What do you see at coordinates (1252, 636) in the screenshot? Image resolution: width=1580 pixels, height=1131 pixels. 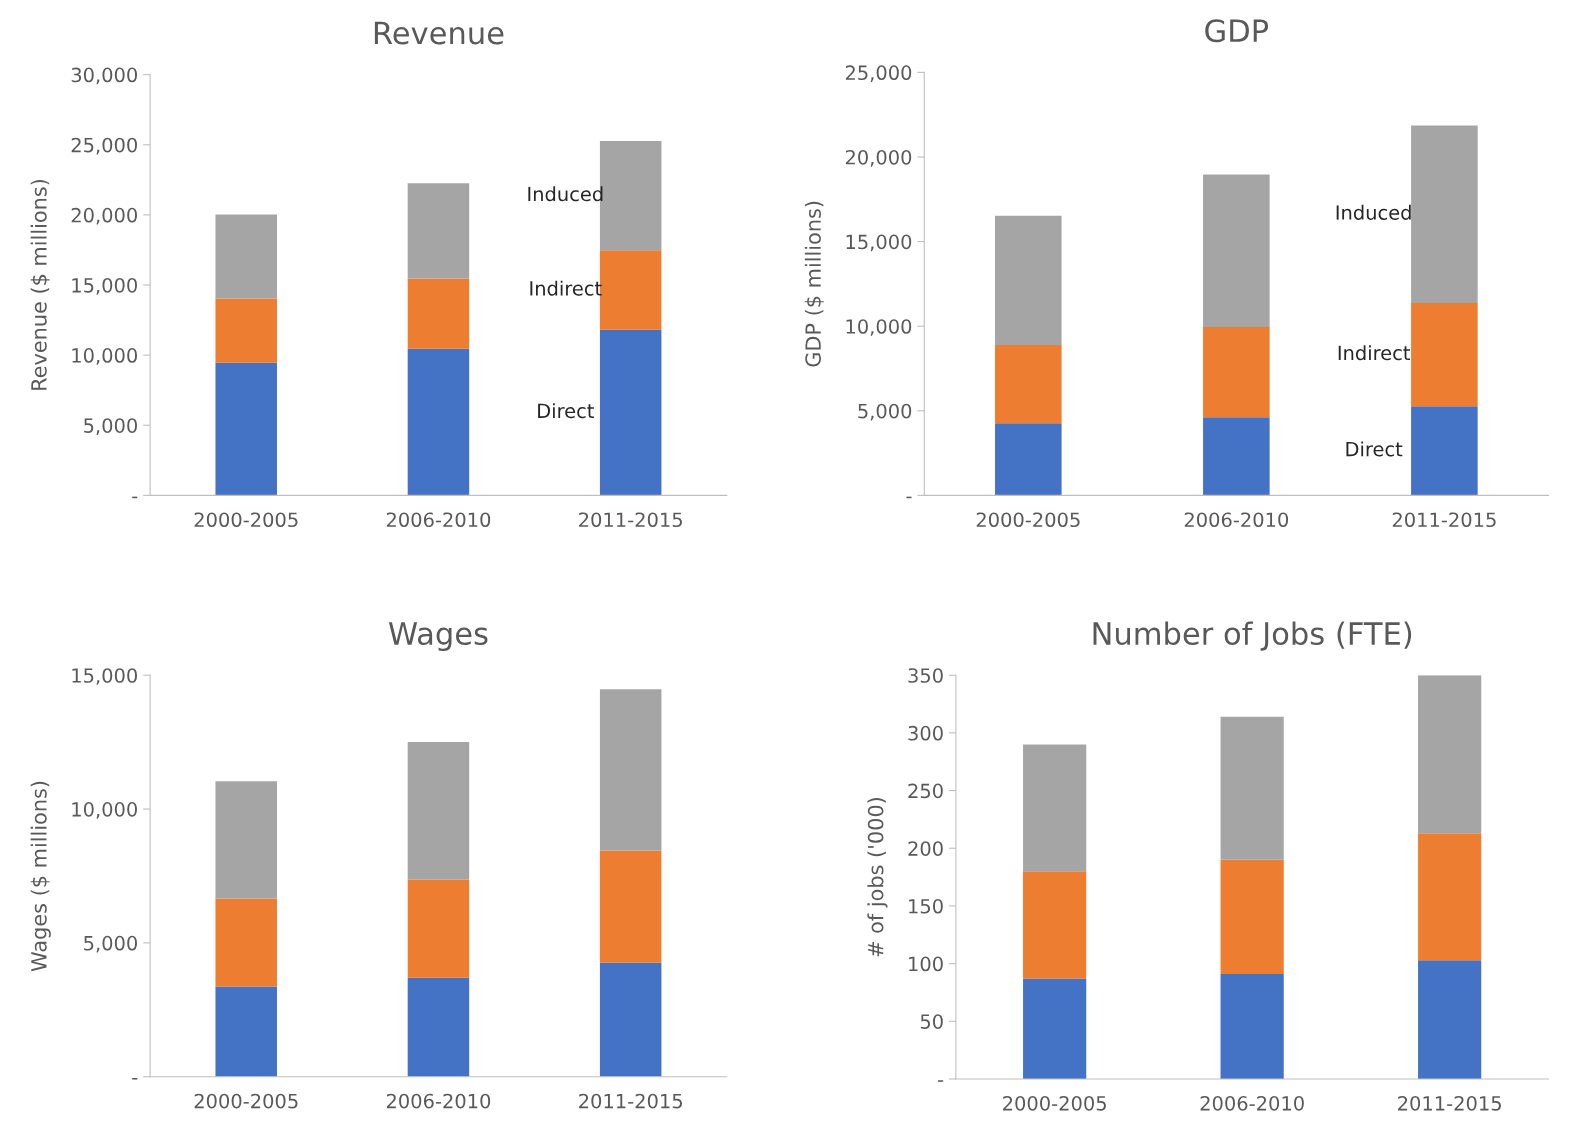 I see `chart-title: Number of Jobs (FTE)` at bounding box center [1252, 636].